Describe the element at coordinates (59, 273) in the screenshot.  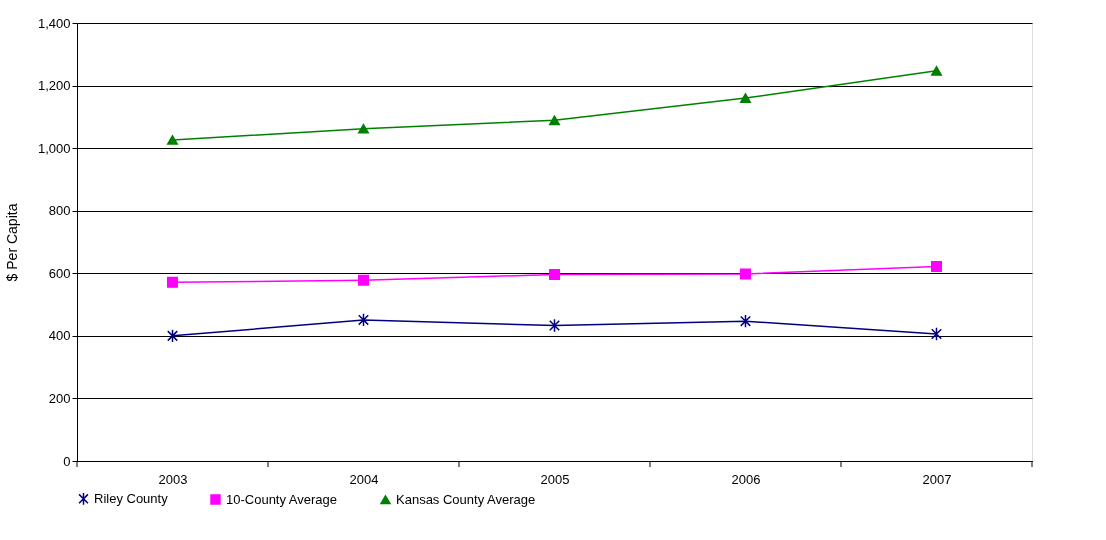
I see `y-tick-label: 600` at that location.